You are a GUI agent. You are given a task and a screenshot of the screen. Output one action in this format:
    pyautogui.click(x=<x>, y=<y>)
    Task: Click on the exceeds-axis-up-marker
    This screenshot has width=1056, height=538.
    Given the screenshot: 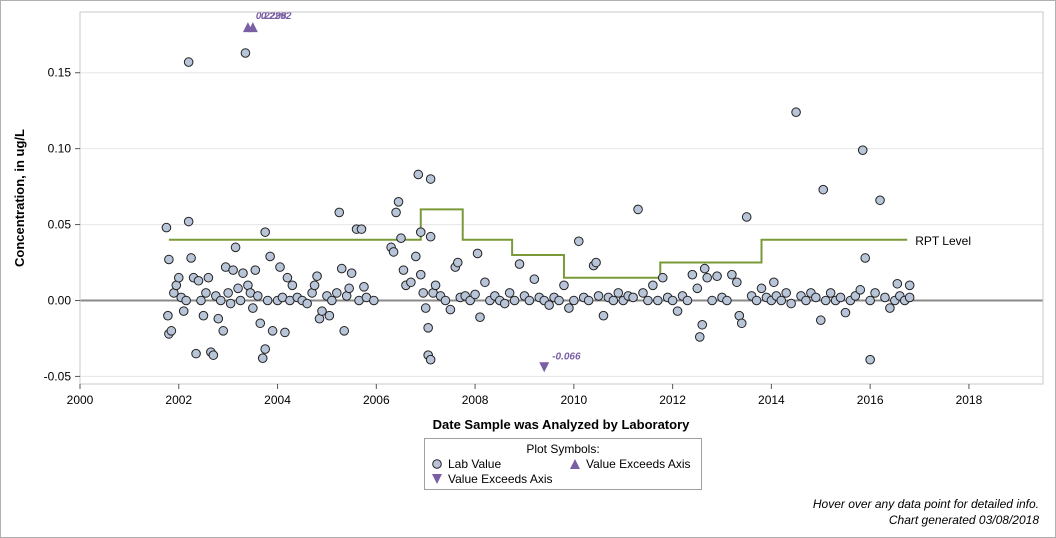 What is the action you would take?
    pyautogui.click(x=252, y=27)
    